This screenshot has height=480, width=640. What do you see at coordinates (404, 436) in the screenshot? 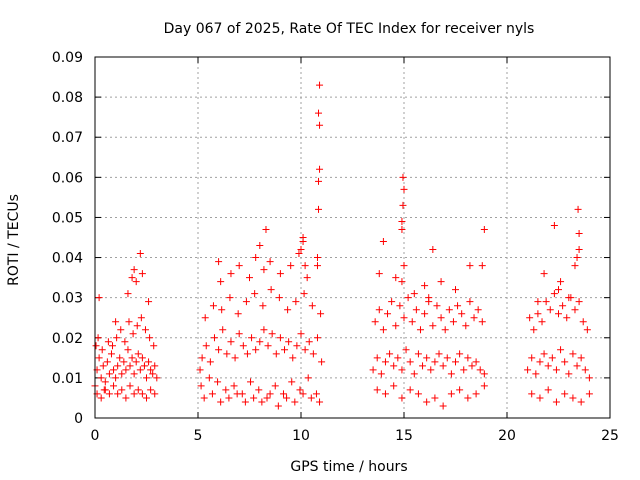
I see `x-tick-label: 15` at bounding box center [404, 436].